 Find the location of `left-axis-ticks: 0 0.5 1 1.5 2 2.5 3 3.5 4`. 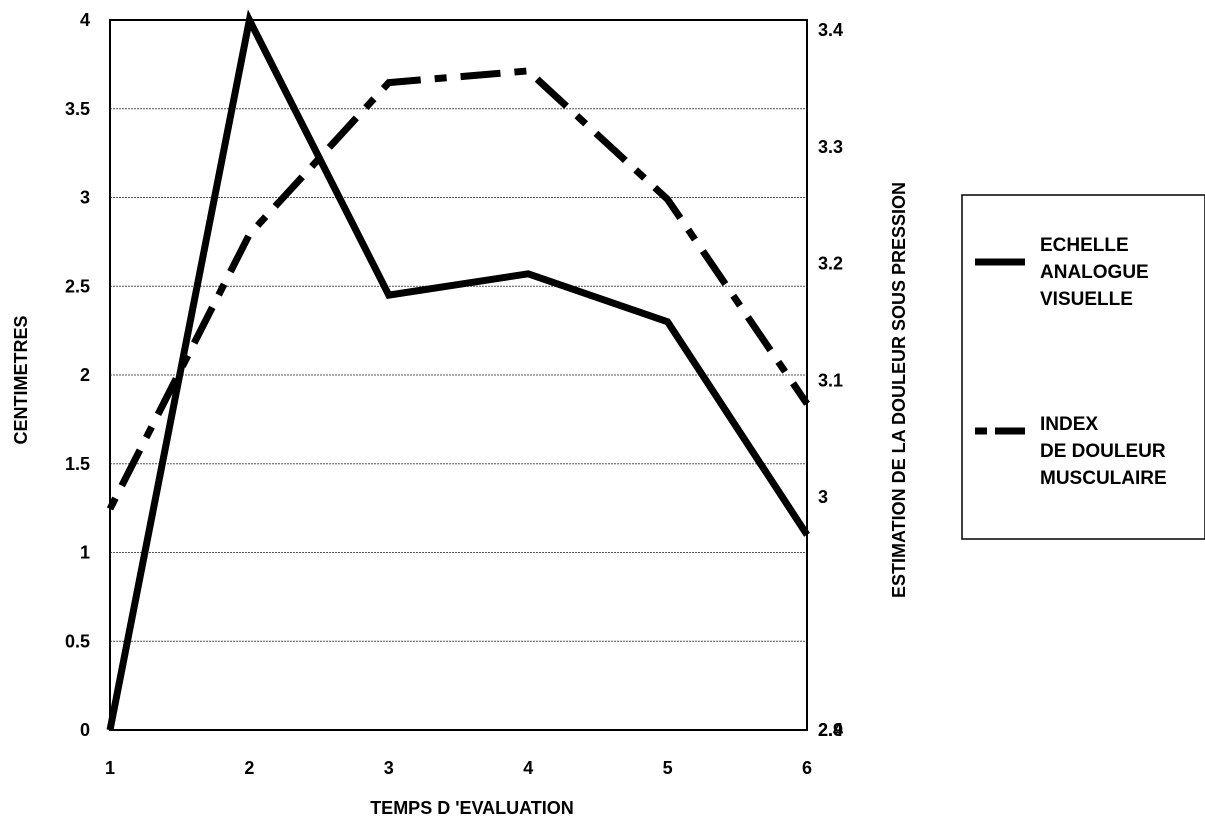

left-axis-ticks: 0 0.5 1 1.5 2 2.5 3 3.5 4 is located at coordinates (77, 375).